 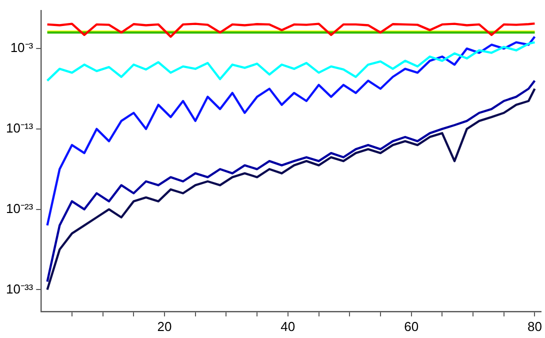 I want to click on x-tick-label: 60, so click(x=411, y=326).